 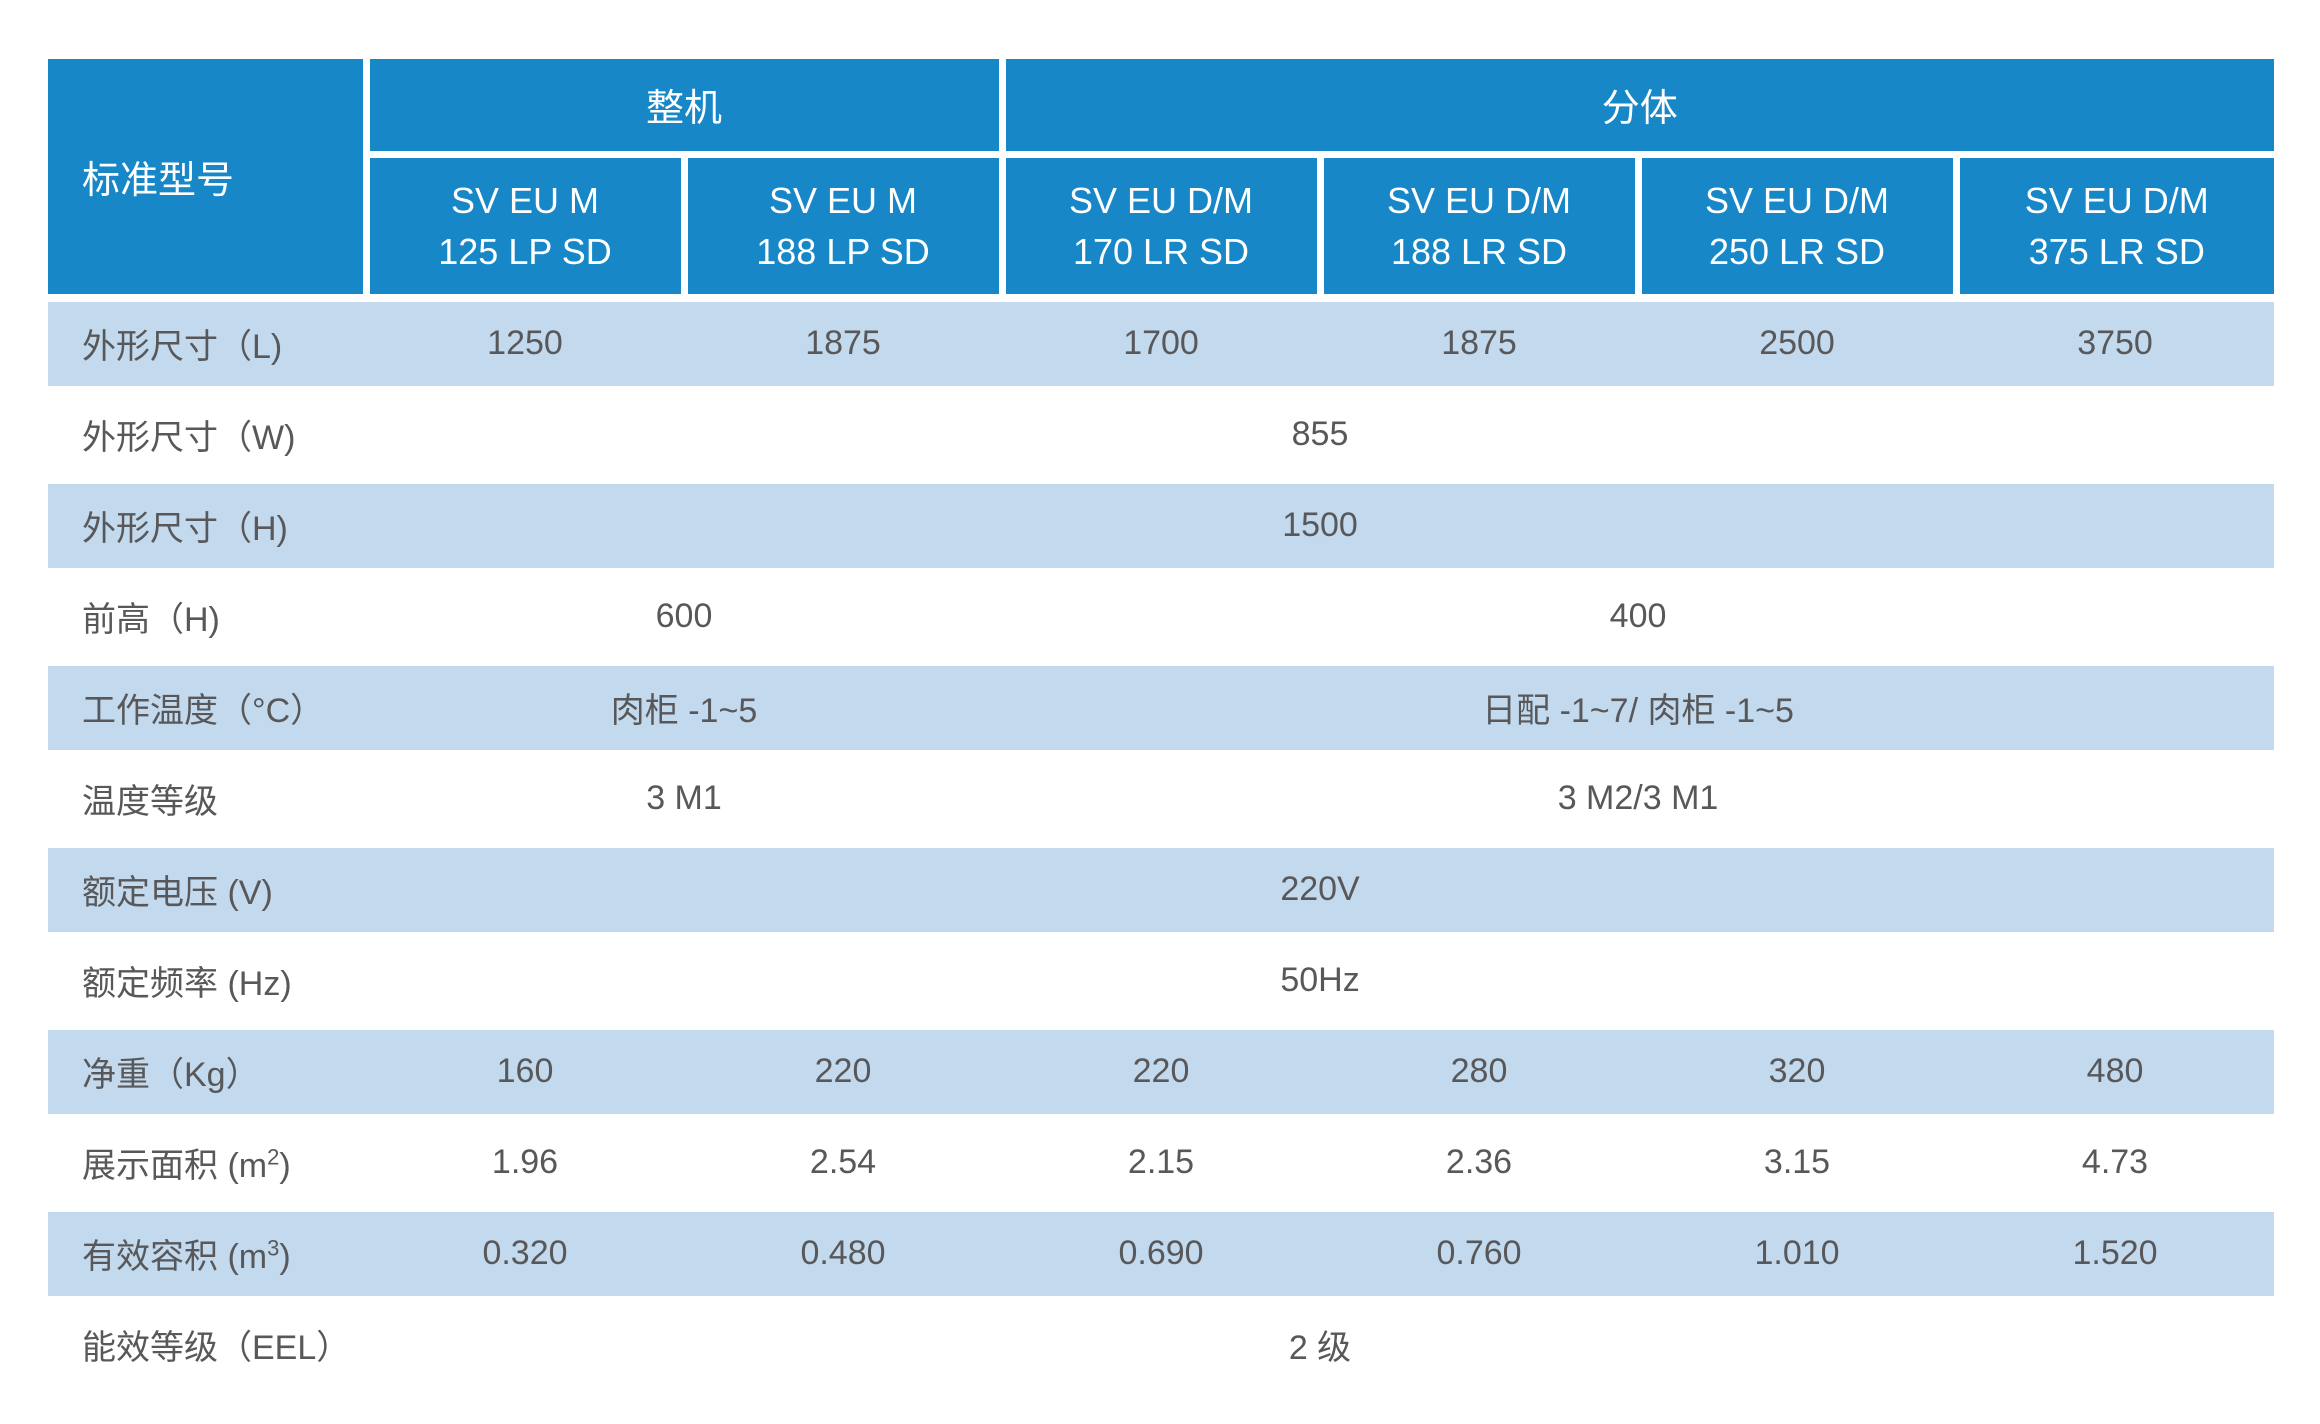 I want to click on spec-row-net-weight: 净重（Kg） 160 220 220 280 320 480, so click(x=1161, y=1071).